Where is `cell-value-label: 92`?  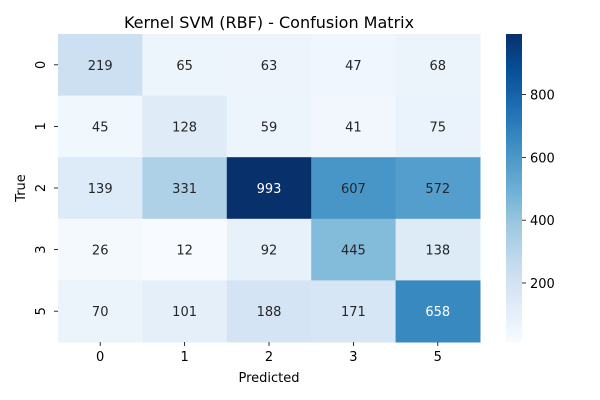
cell-value-label: 92 is located at coordinates (269, 251).